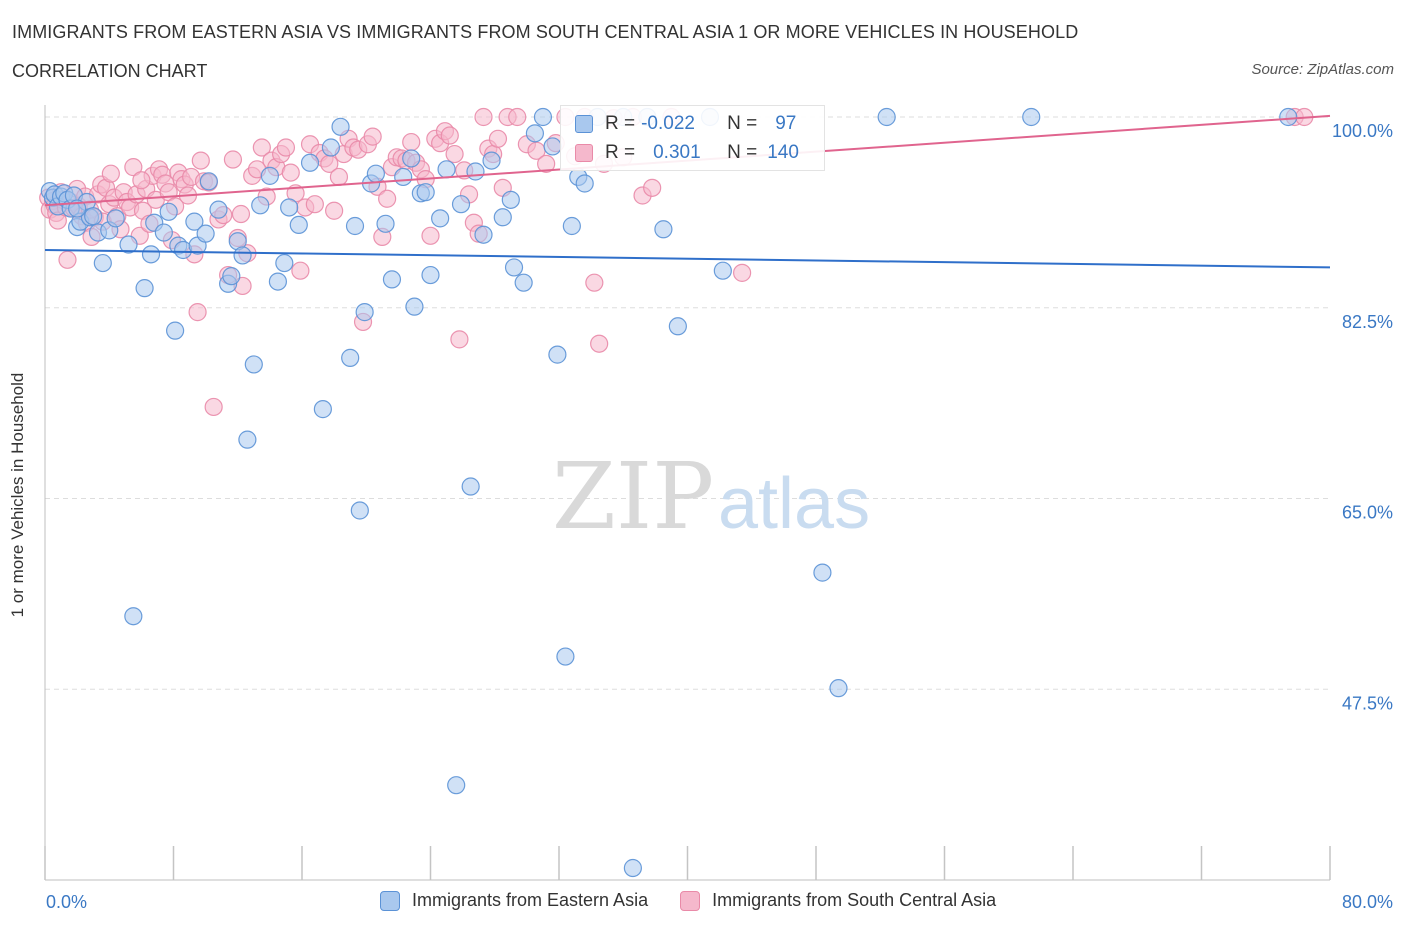 This screenshot has width=1406, height=930. I want to click on stats-n-value-pink: 140, so click(783, 152).